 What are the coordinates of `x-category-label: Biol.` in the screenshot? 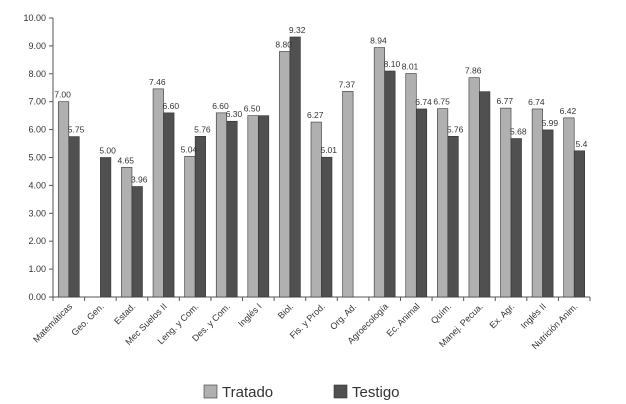 It's located at (285, 310).